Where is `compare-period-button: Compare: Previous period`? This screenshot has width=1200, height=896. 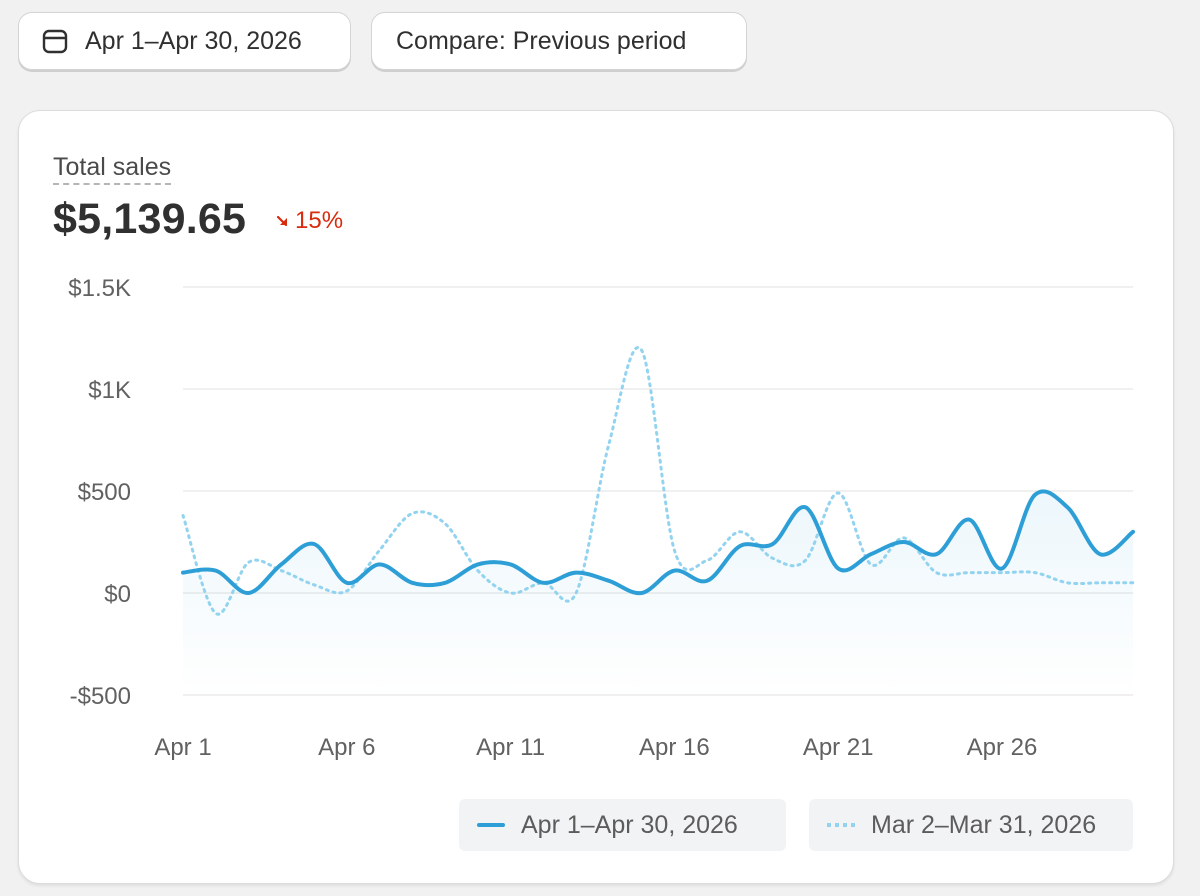
compare-period-button: Compare: Previous period is located at coordinates (559, 41).